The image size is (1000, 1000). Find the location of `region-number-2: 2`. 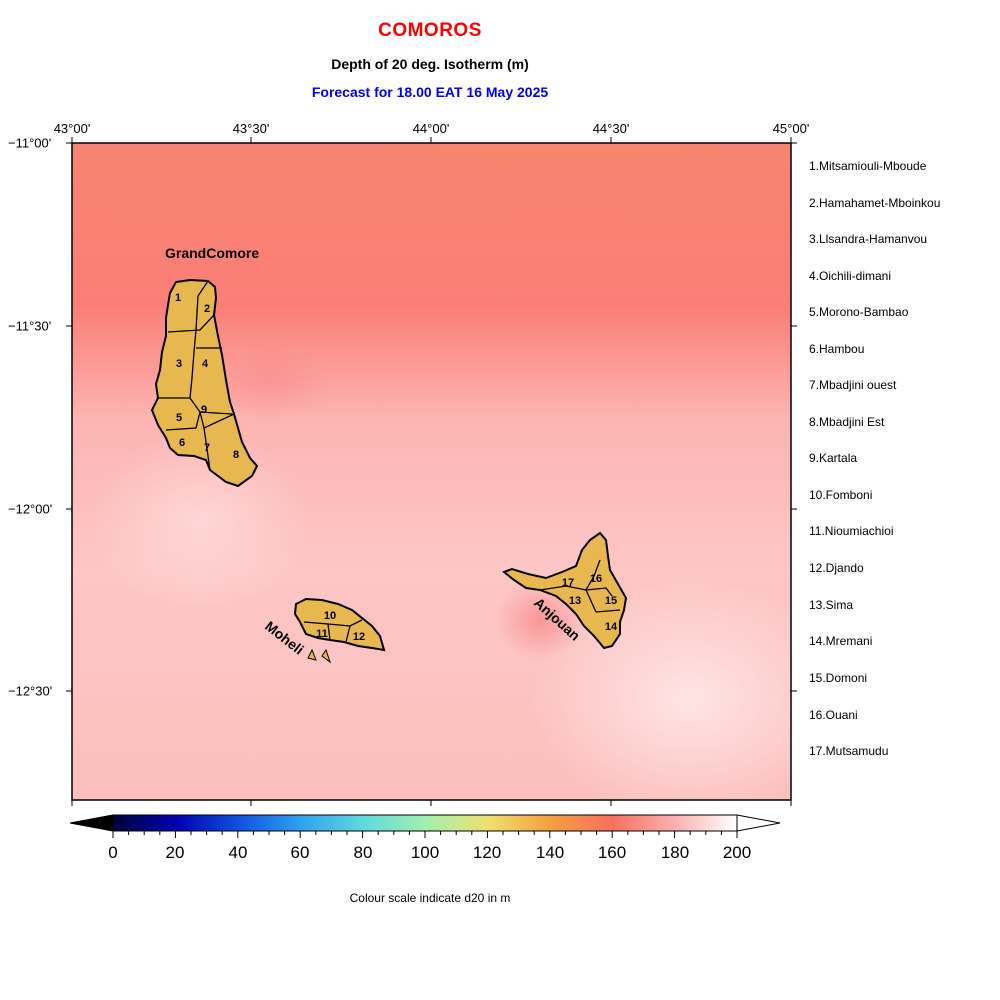

region-number-2: 2 is located at coordinates (207, 309).